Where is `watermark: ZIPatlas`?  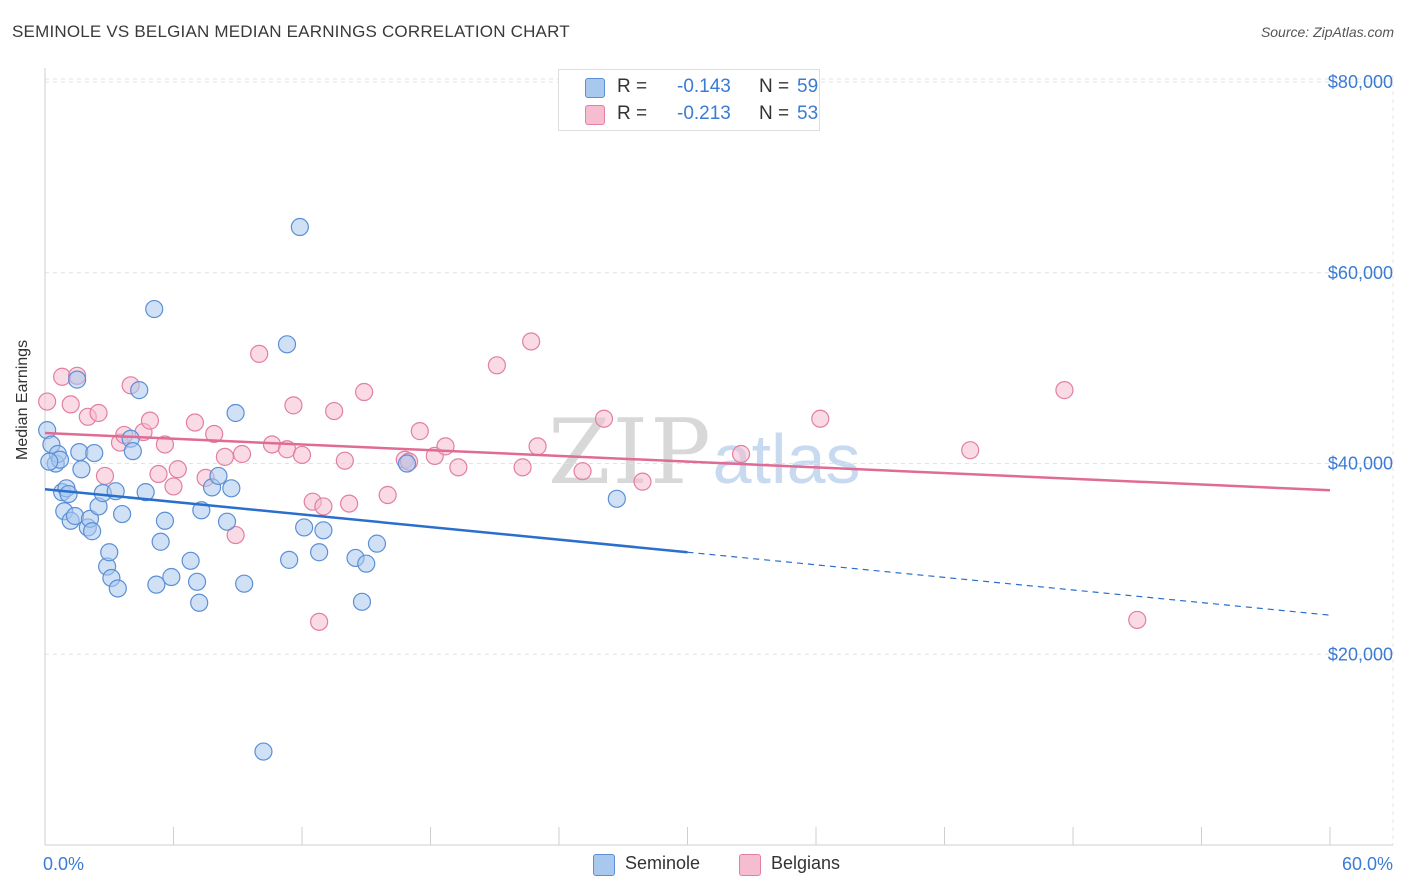 watermark: ZIPatlas is located at coordinates (704, 452).